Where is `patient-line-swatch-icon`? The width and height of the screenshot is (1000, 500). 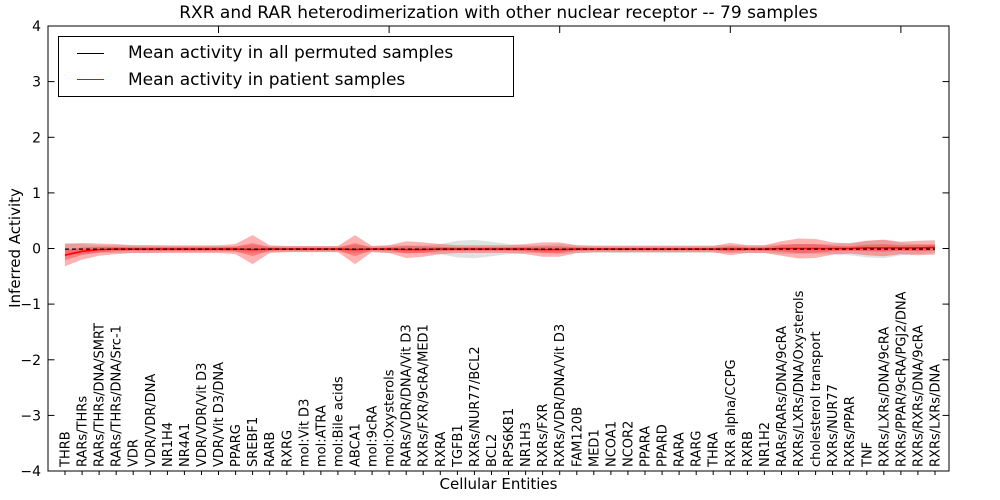
patient-line-swatch-icon is located at coordinates (90, 80).